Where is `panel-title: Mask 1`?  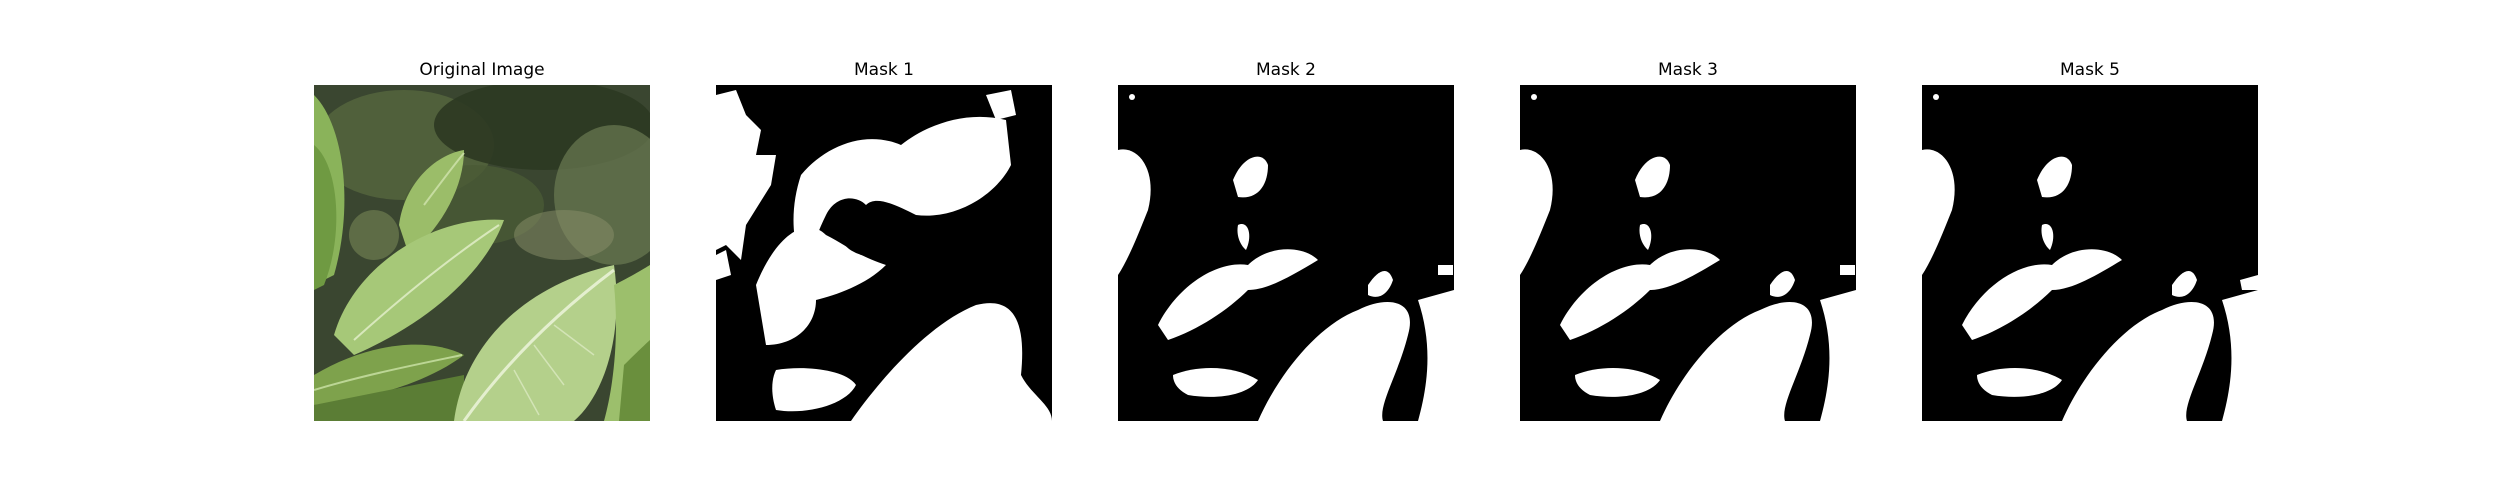 panel-title: Mask 1 is located at coordinates (883, 70).